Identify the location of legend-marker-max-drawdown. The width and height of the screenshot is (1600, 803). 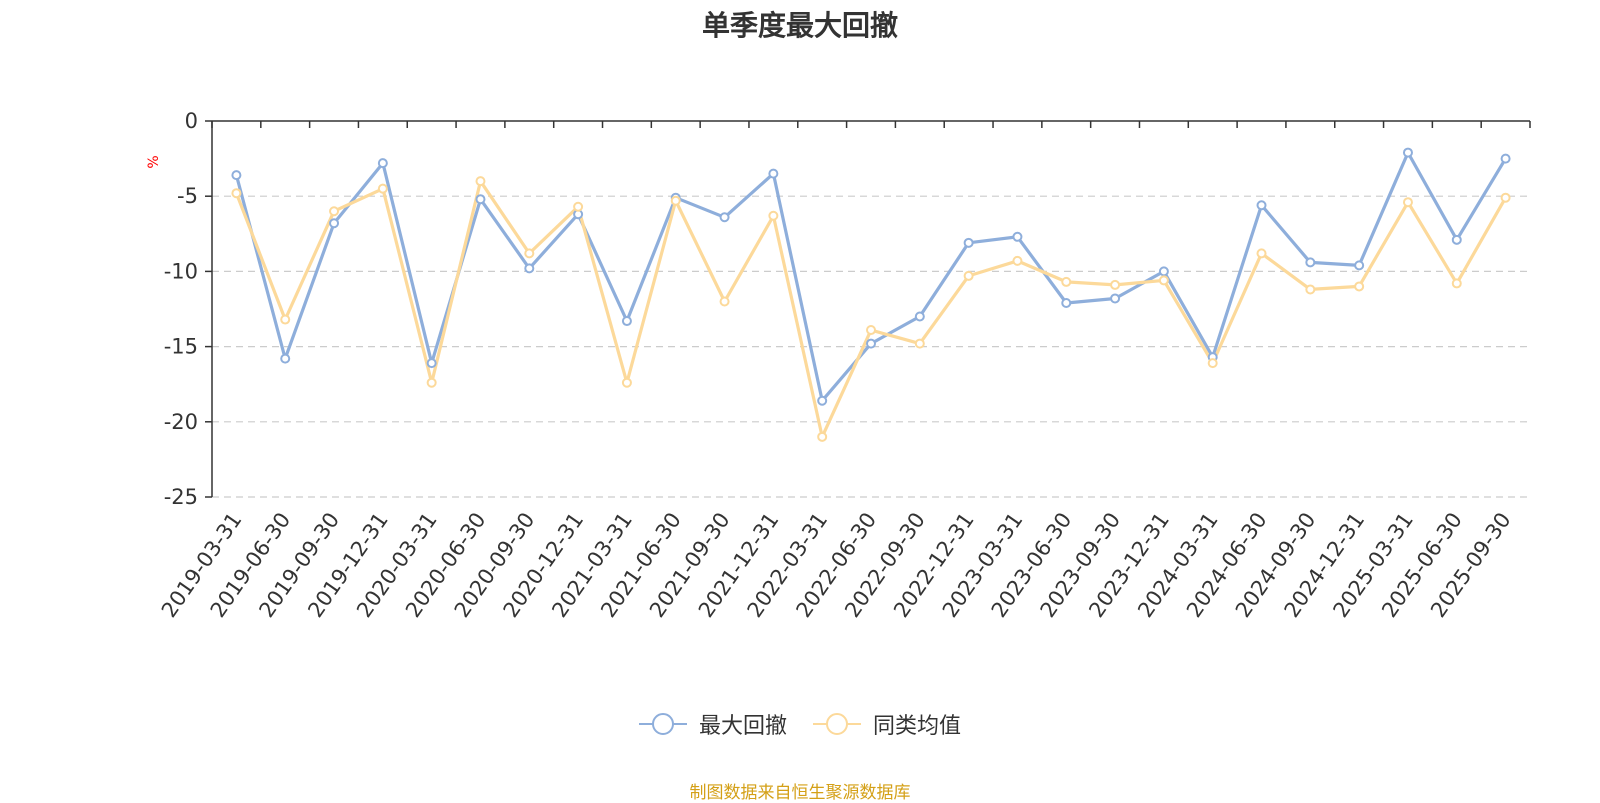
(662, 724).